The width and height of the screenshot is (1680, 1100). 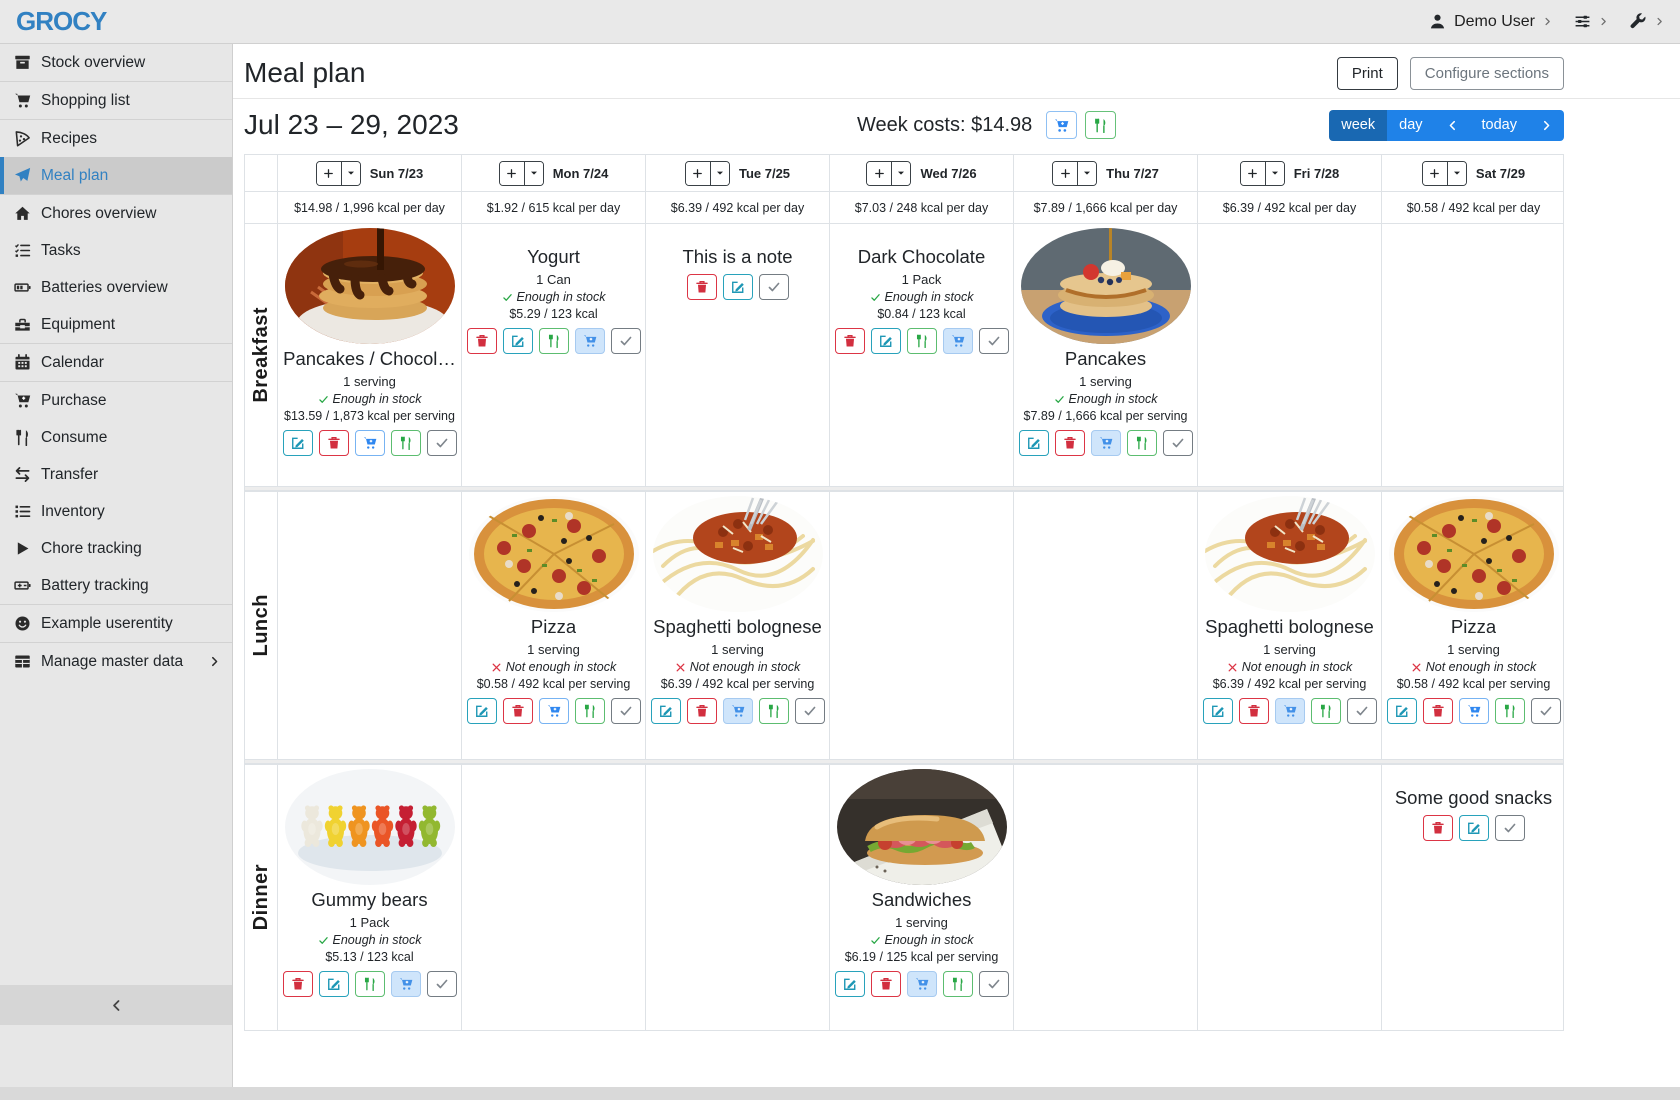 I want to click on horizontal-scrollbar, so click(x=840, y=1093).